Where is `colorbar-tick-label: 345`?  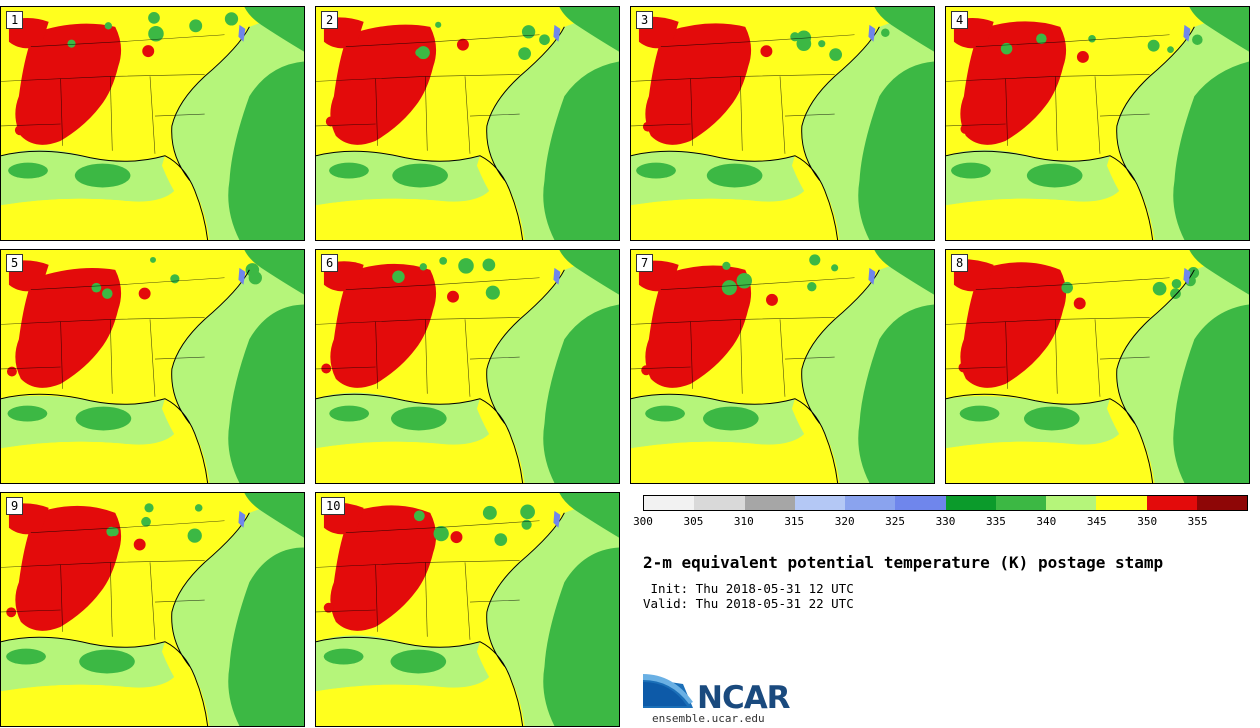 colorbar-tick-label: 345 is located at coordinates (1096, 521).